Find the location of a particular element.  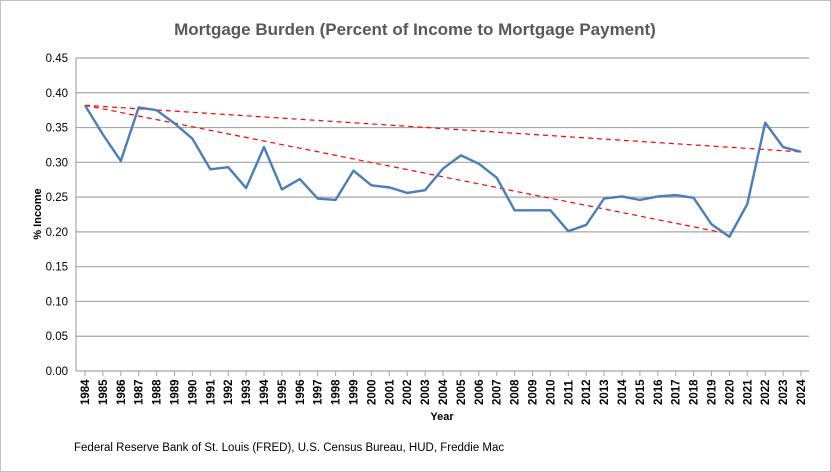

x-tick-label: 2017 is located at coordinates (677, 392).